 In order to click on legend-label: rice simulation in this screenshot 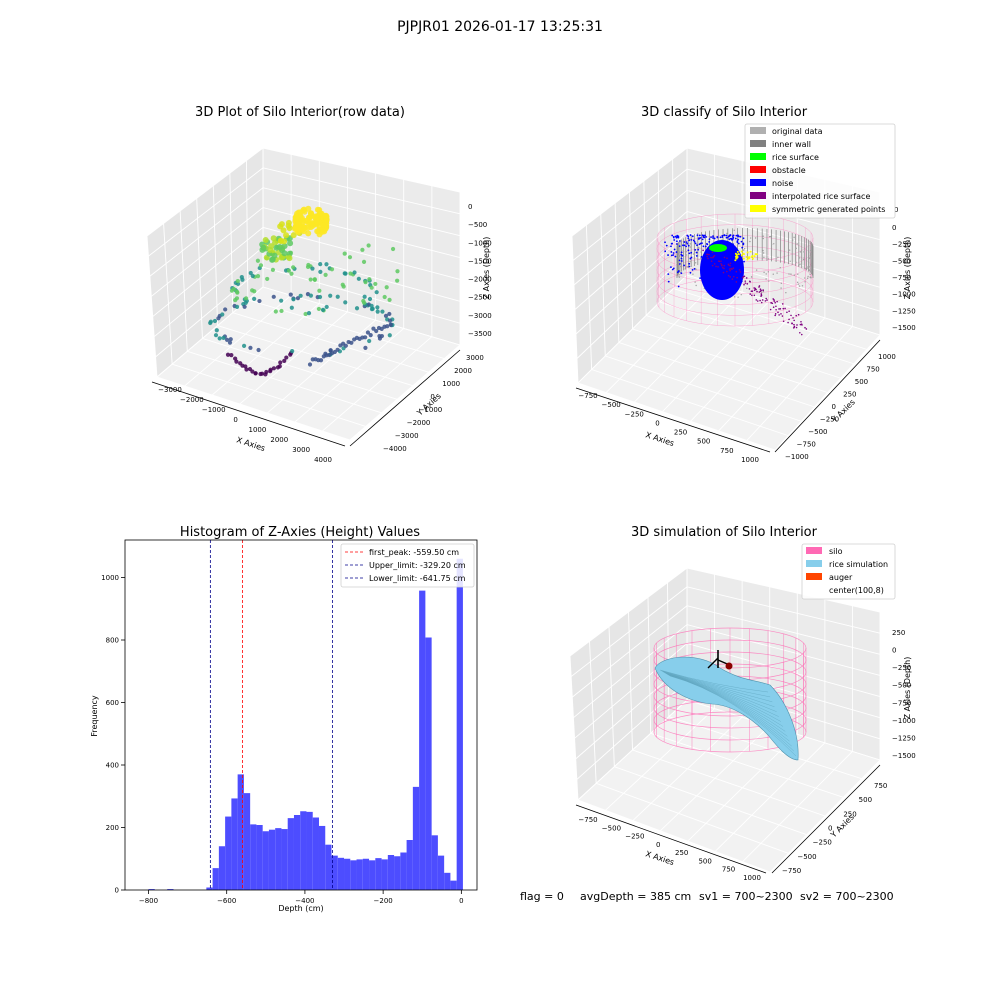, I will do `click(858, 564)`.